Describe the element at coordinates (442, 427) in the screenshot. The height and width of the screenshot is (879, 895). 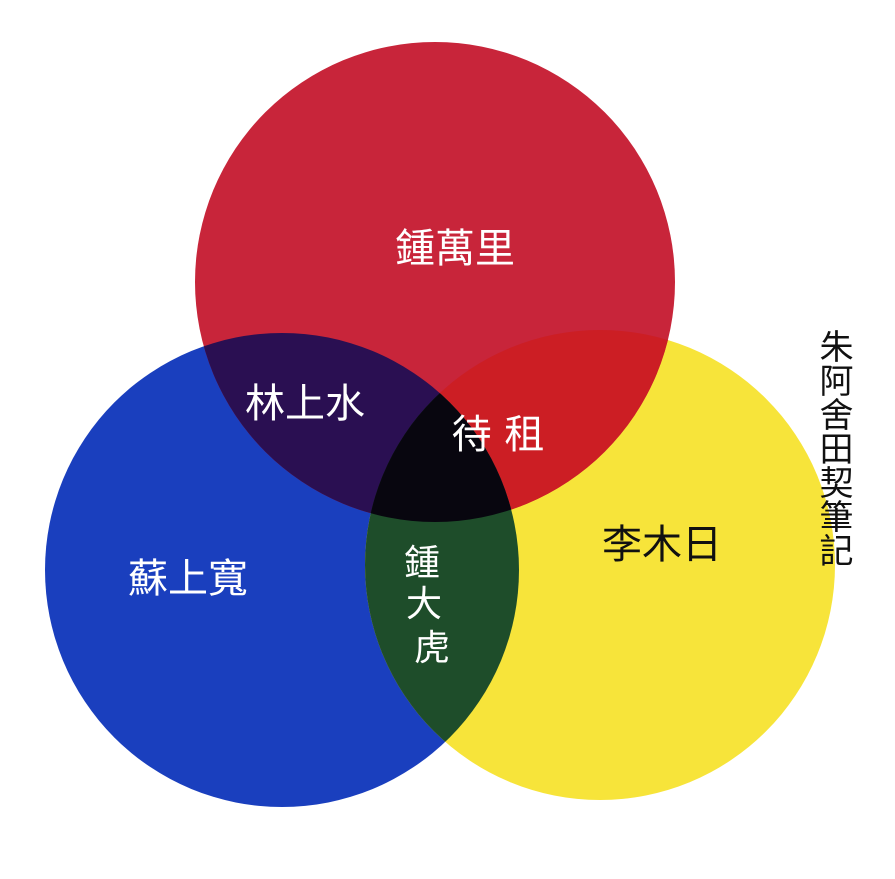
I see `center-overlap` at that location.